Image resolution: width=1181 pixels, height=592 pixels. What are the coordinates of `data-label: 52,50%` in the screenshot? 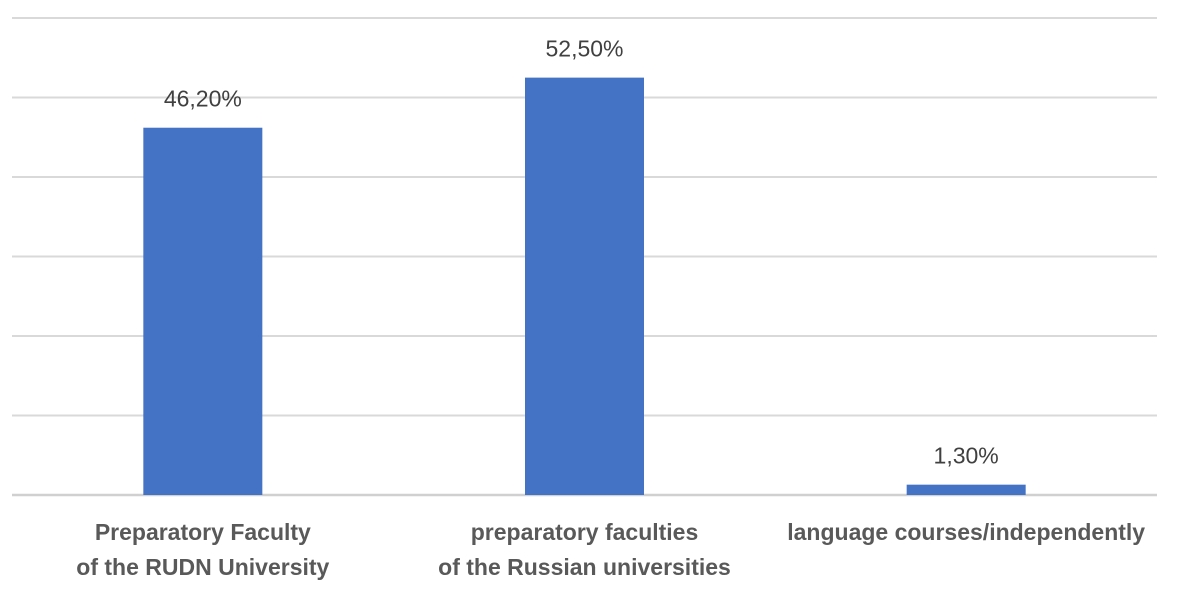 It's located at (584, 49).